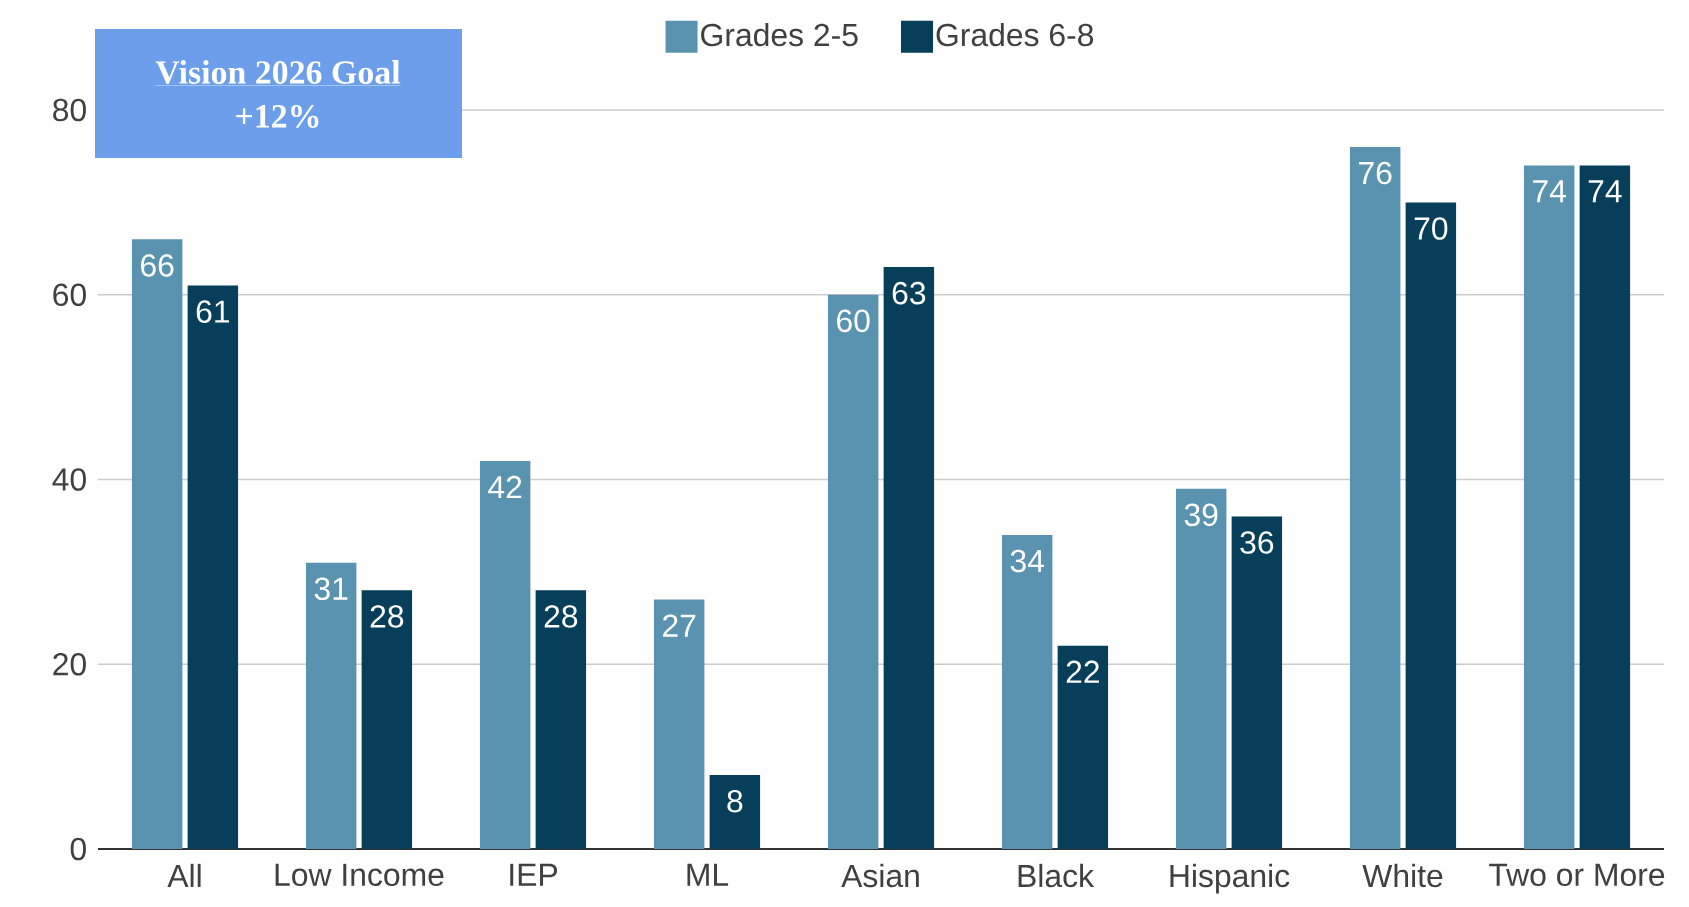  Describe the element at coordinates (708, 874) in the screenshot. I see `x-tick-label: ML` at that location.